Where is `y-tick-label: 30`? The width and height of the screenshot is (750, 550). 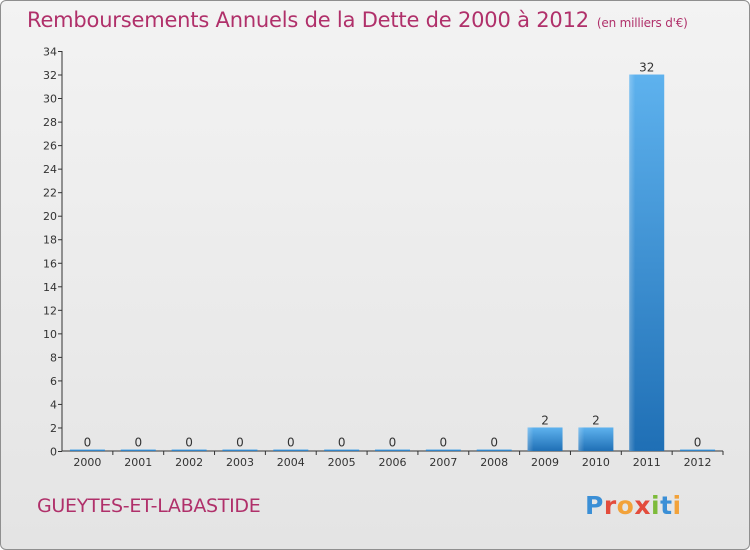 y-tick-label: 30 is located at coordinates (50, 99).